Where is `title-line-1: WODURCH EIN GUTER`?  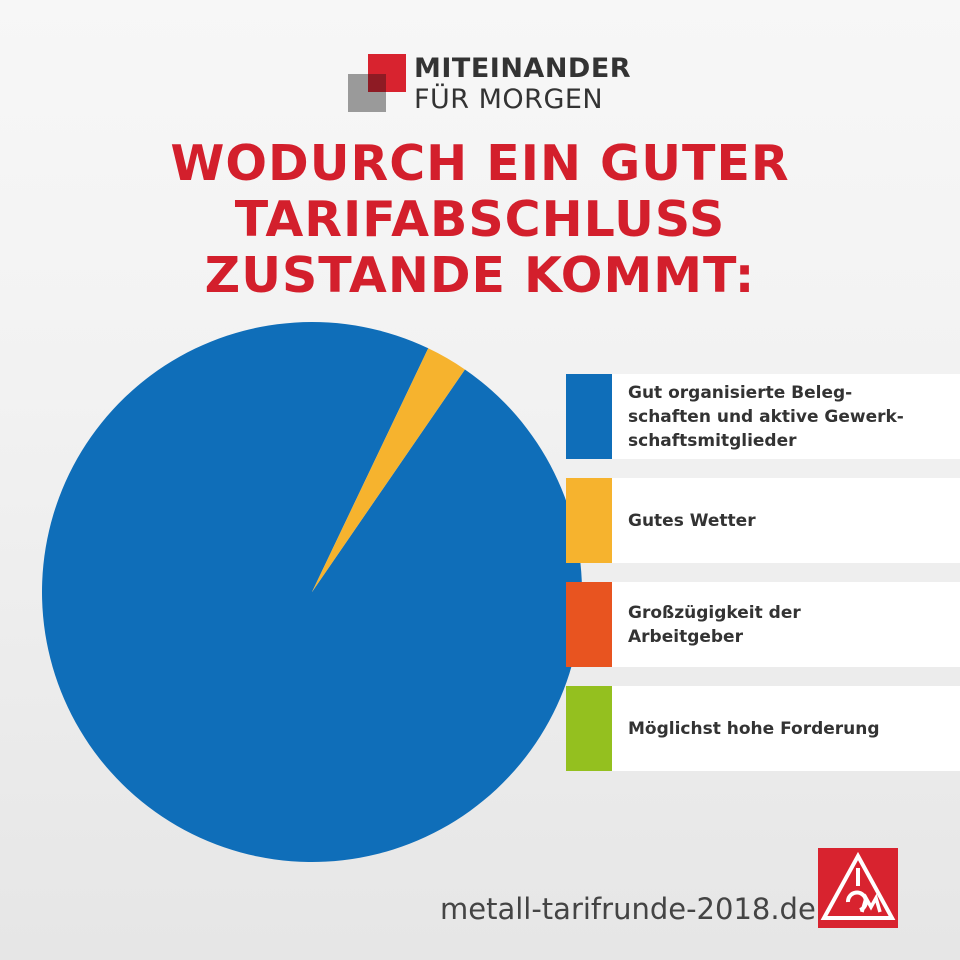 title-line-1: WODURCH EIN GUTER is located at coordinates (480, 163).